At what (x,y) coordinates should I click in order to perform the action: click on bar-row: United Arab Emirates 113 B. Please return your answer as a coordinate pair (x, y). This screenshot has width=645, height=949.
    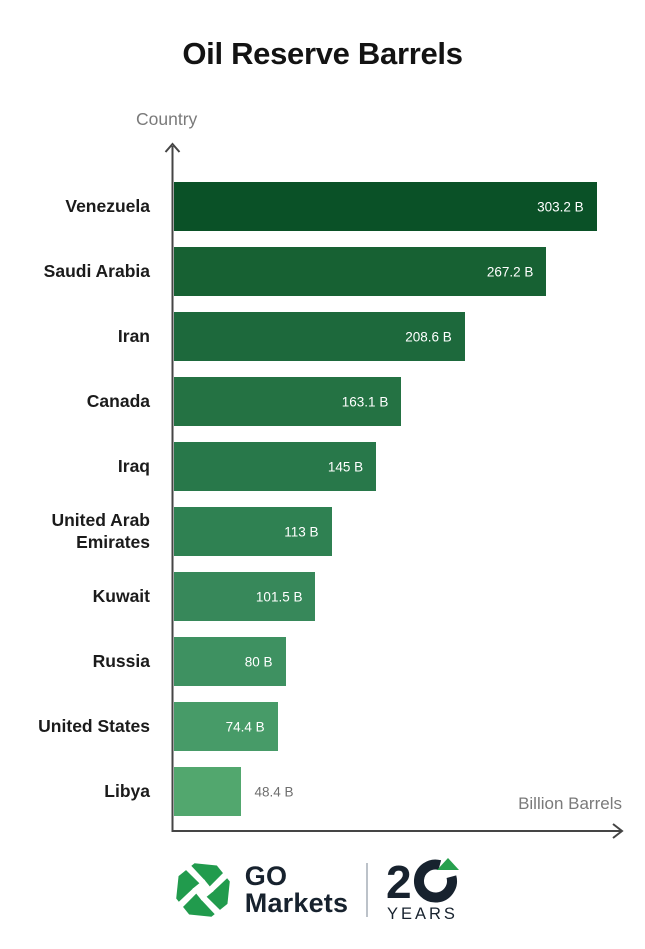
    Looking at the image, I should click on (313, 531).